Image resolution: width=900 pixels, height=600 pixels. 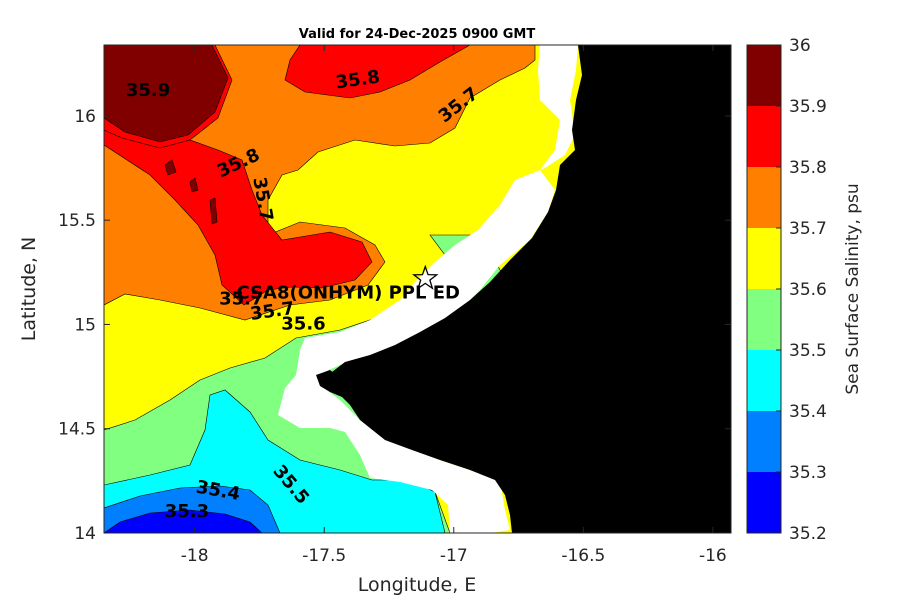 What do you see at coordinates (808, 473) in the screenshot?
I see `colorbar-tick-label: 35.3` at bounding box center [808, 473].